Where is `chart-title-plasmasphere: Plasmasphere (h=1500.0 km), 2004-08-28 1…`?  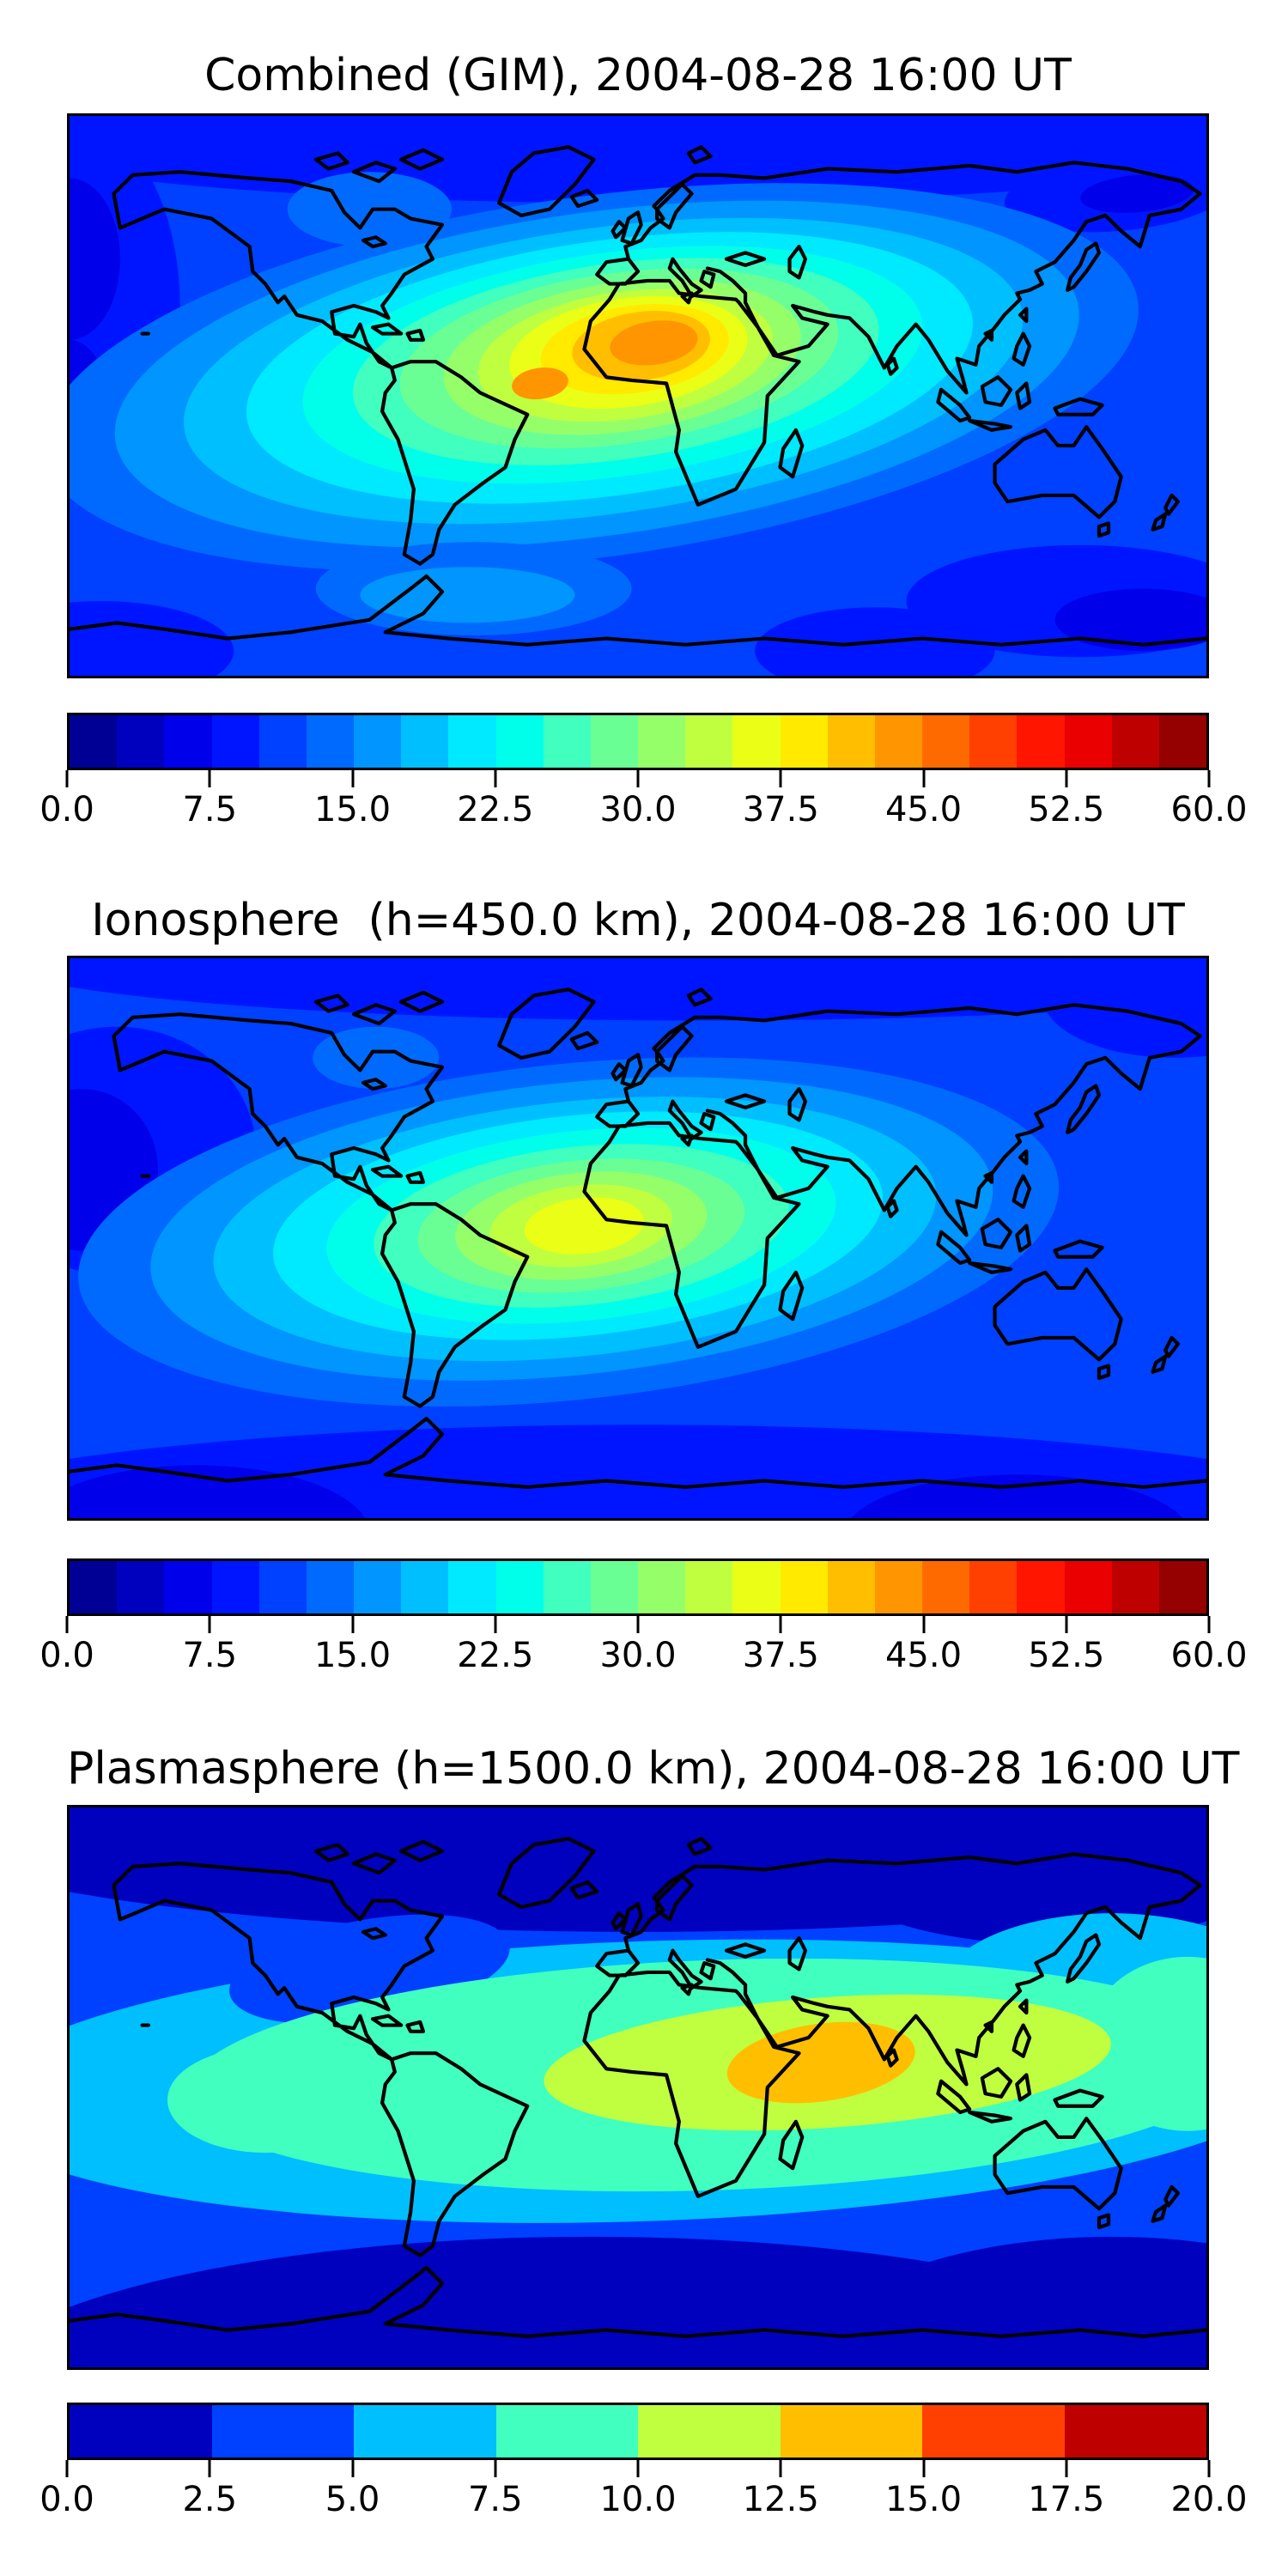 chart-title-plasmasphere: Plasmasphere (h=1500.0 km), 2004-08-28 1… is located at coordinates (653, 1769).